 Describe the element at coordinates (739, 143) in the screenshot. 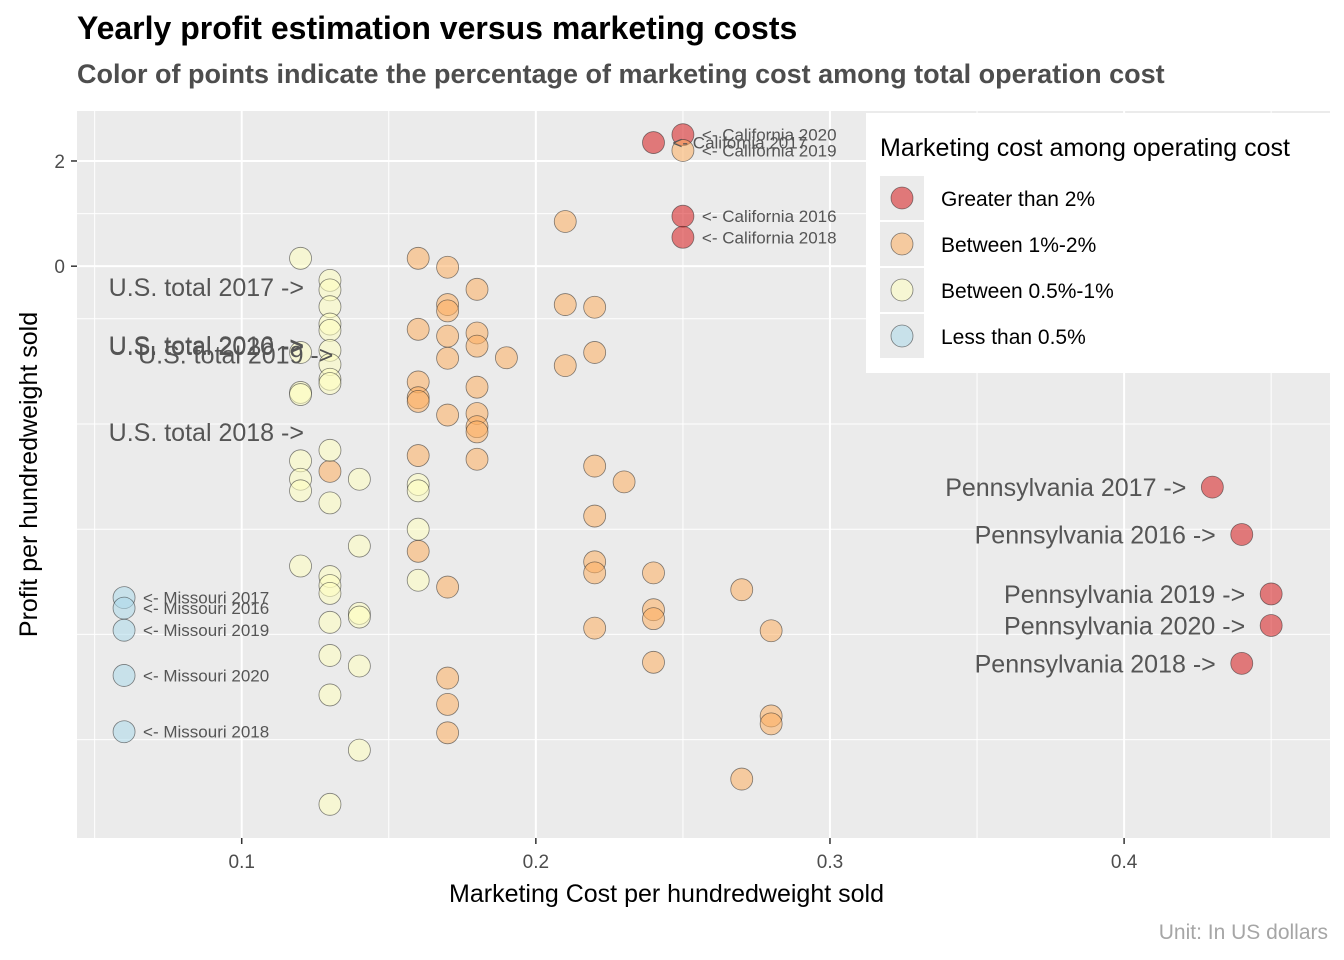

I see `point-annotation: <- California 2017` at that location.